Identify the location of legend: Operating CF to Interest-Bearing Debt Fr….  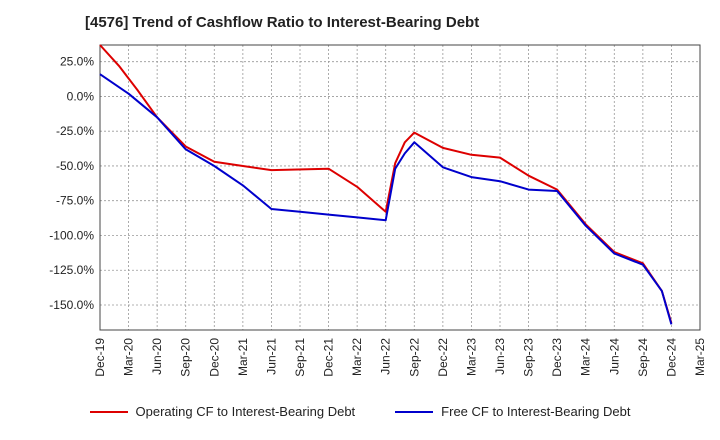
(360, 411).